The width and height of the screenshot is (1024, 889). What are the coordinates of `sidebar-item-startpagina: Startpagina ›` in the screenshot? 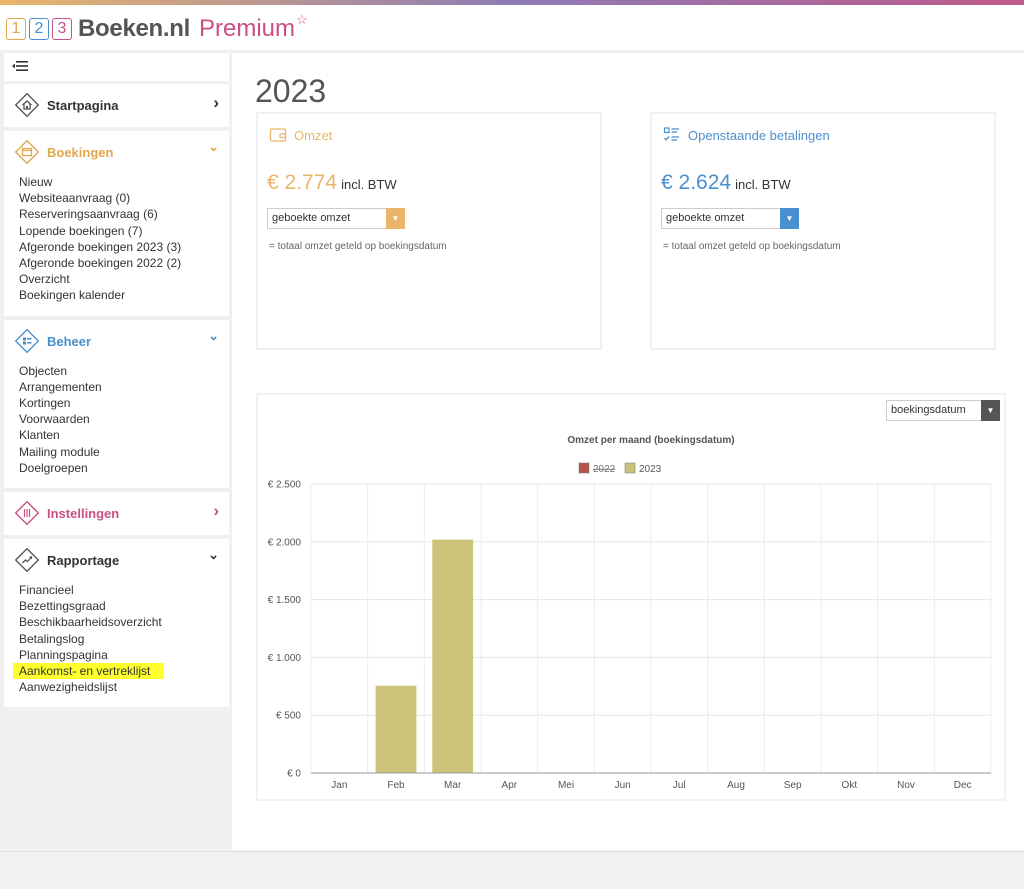 It's located at (116, 105).